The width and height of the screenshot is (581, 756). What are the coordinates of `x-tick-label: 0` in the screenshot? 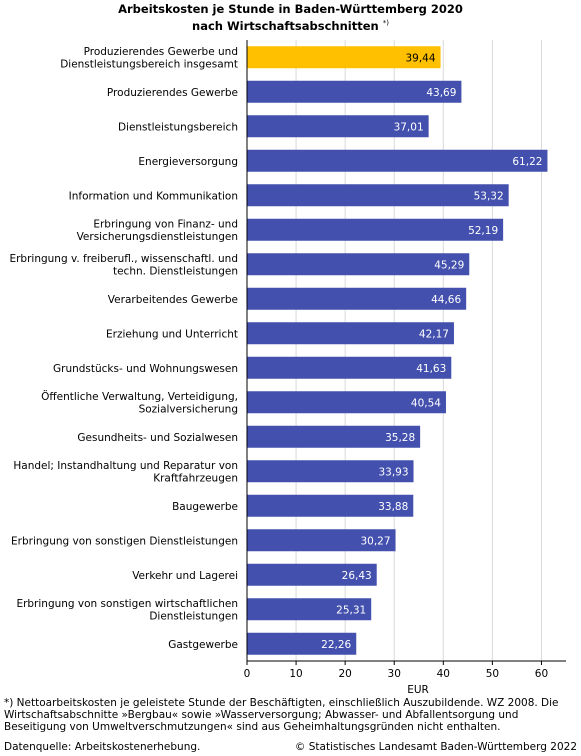 It's located at (247, 674).